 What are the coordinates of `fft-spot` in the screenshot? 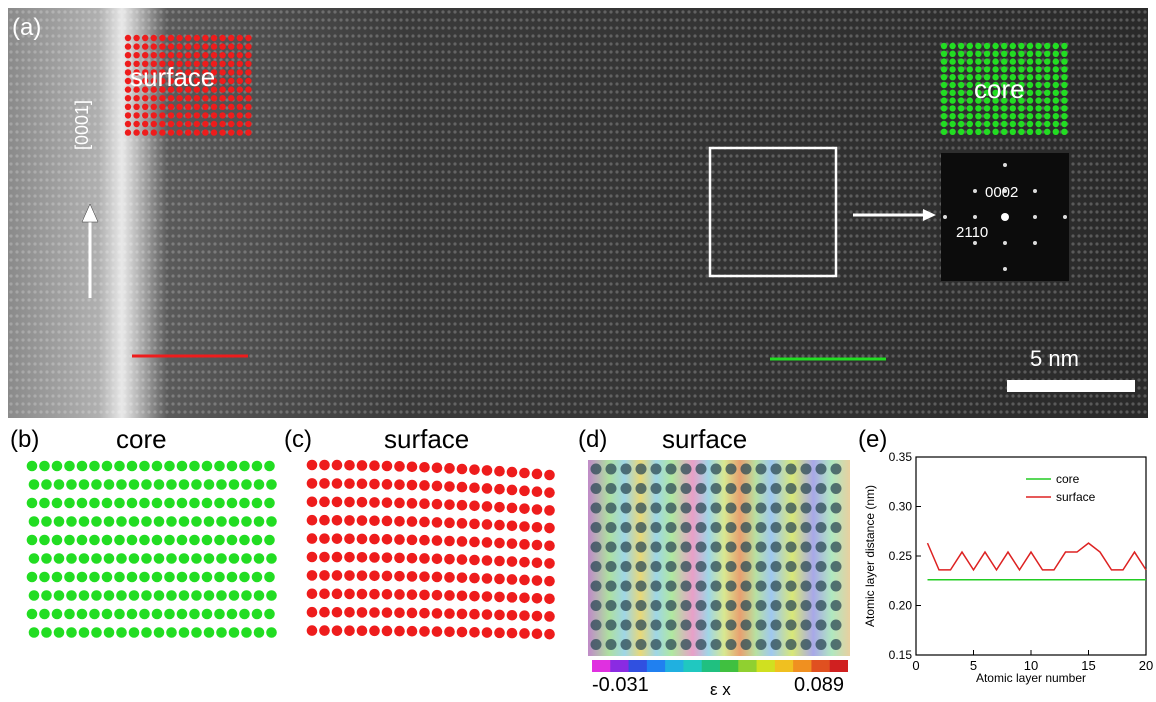 It's located at (1005, 243).